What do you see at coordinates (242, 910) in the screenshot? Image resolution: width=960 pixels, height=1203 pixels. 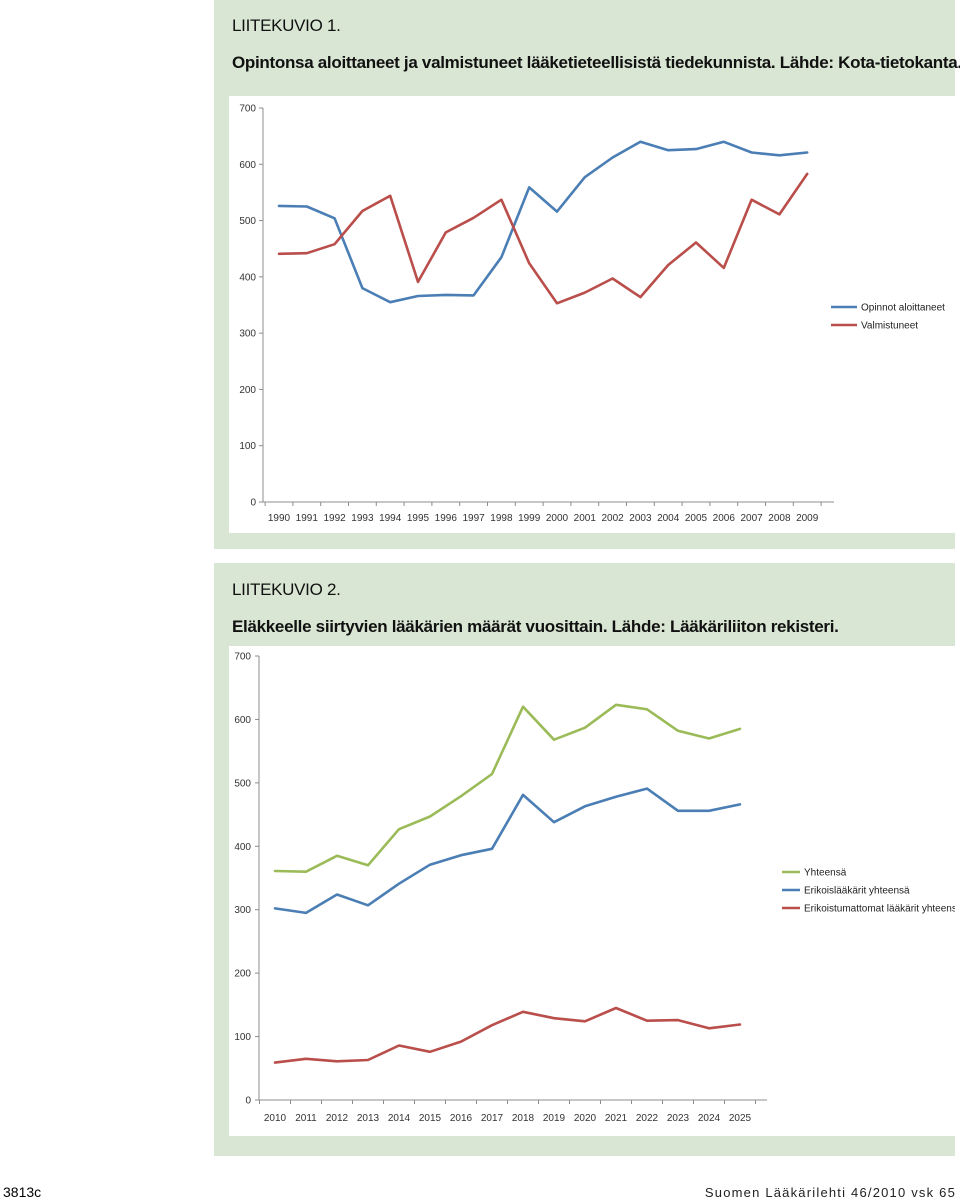 I see `figure-2-y-tick-label: 300` at bounding box center [242, 910].